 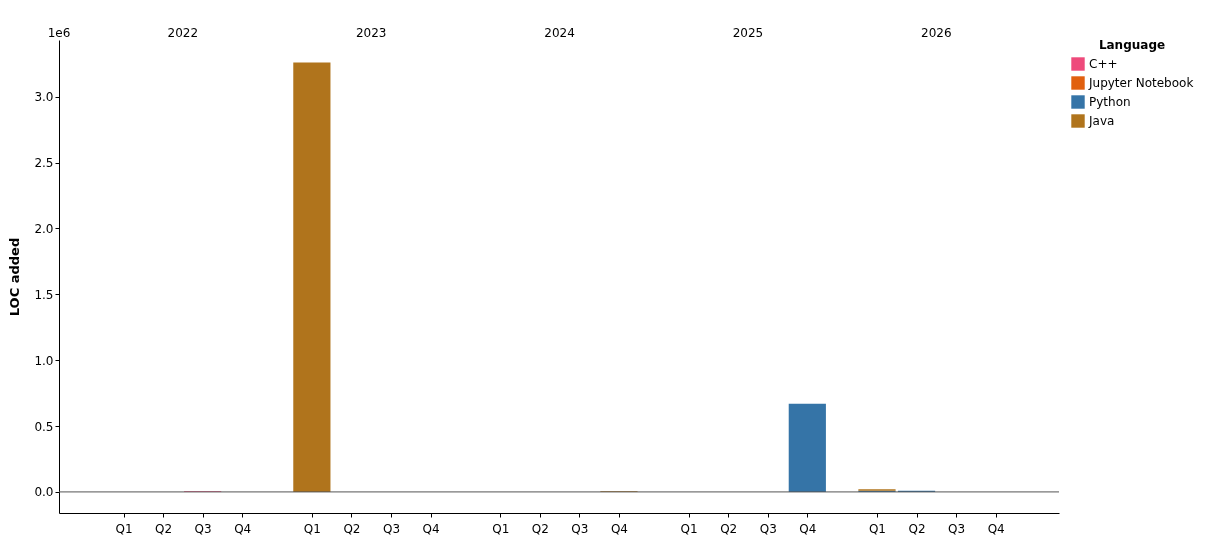 I want to click on y-tick-label: 0.0, so click(x=44, y=492).